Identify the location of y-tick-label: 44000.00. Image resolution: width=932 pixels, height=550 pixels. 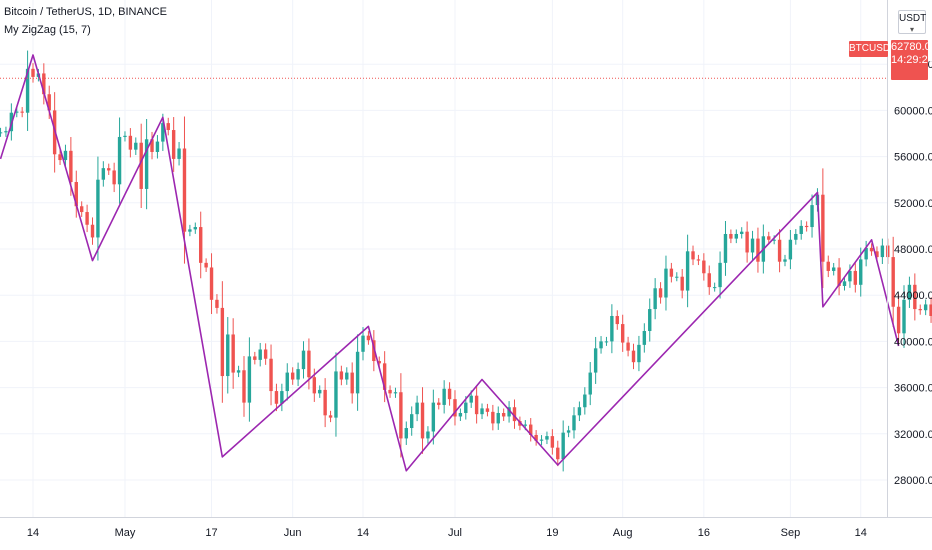
(913, 296).